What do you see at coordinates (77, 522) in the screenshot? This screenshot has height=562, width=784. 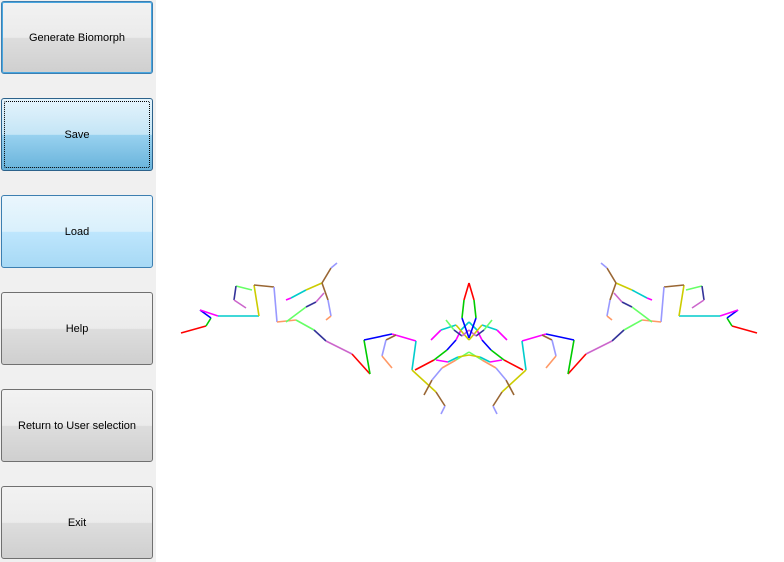 I see `exit-button: Exit` at bounding box center [77, 522].